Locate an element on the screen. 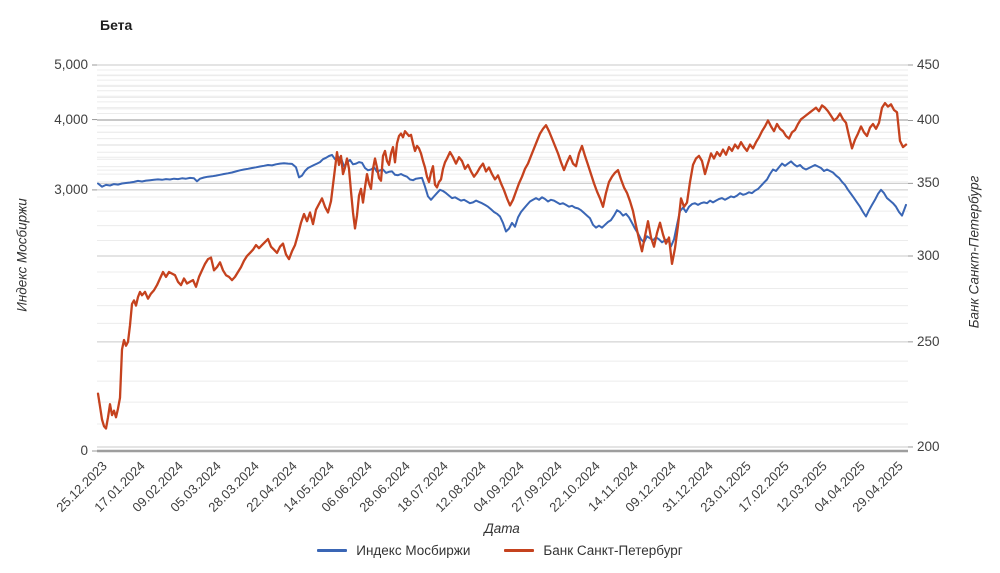 The width and height of the screenshot is (1000, 573). right-axis-tick-label: 400 is located at coordinates (928, 120).